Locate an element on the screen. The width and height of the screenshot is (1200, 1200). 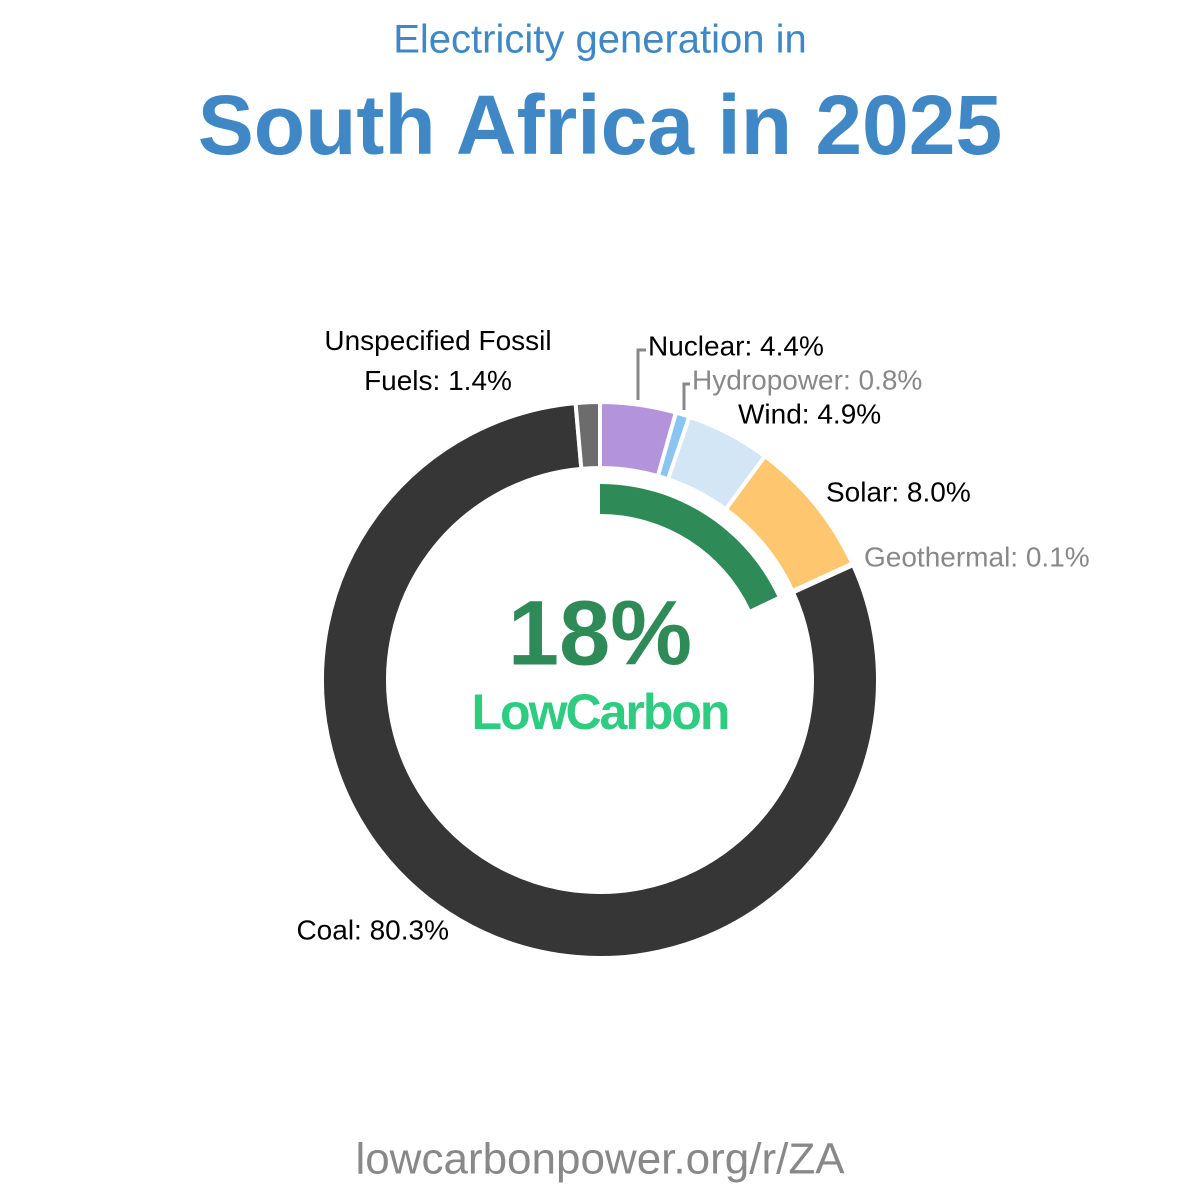
low-carbon-arc is located at coordinates (689, 547).